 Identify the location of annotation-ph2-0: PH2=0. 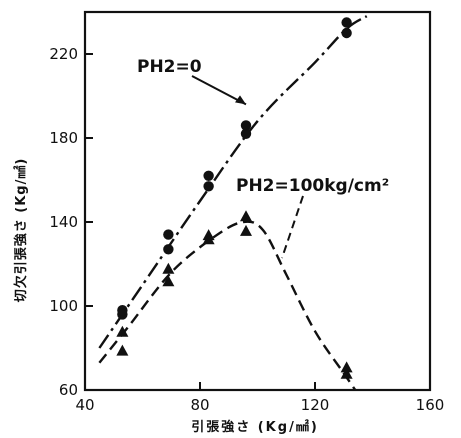
(169, 67).